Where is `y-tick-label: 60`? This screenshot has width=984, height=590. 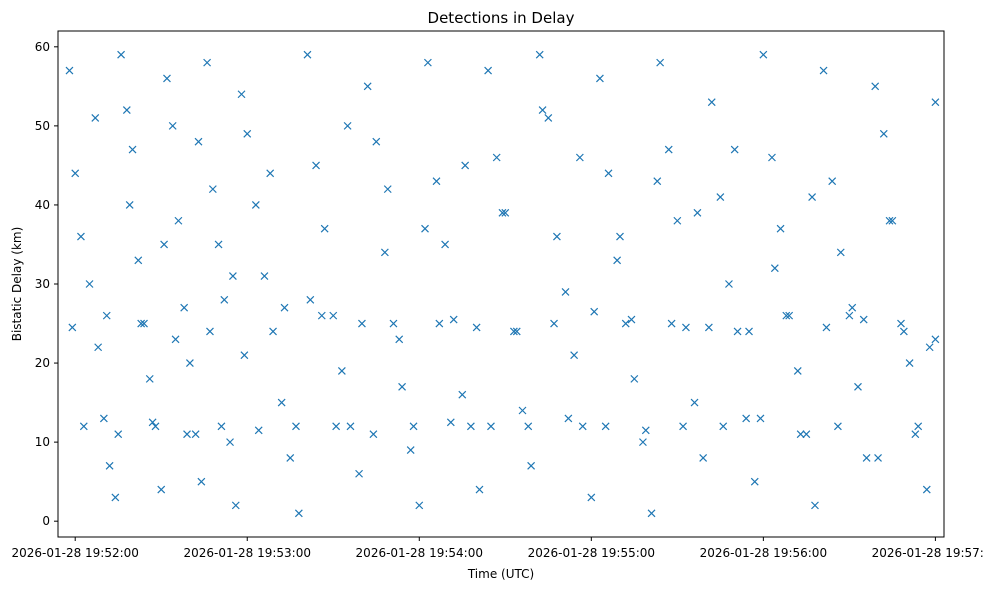
y-tick-label: 60 is located at coordinates (42, 47).